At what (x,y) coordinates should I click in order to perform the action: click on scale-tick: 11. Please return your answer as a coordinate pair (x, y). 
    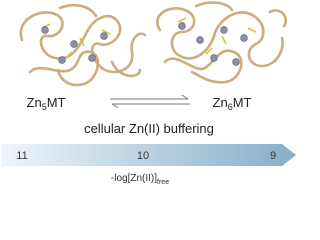
    Looking at the image, I should click on (21, 156).